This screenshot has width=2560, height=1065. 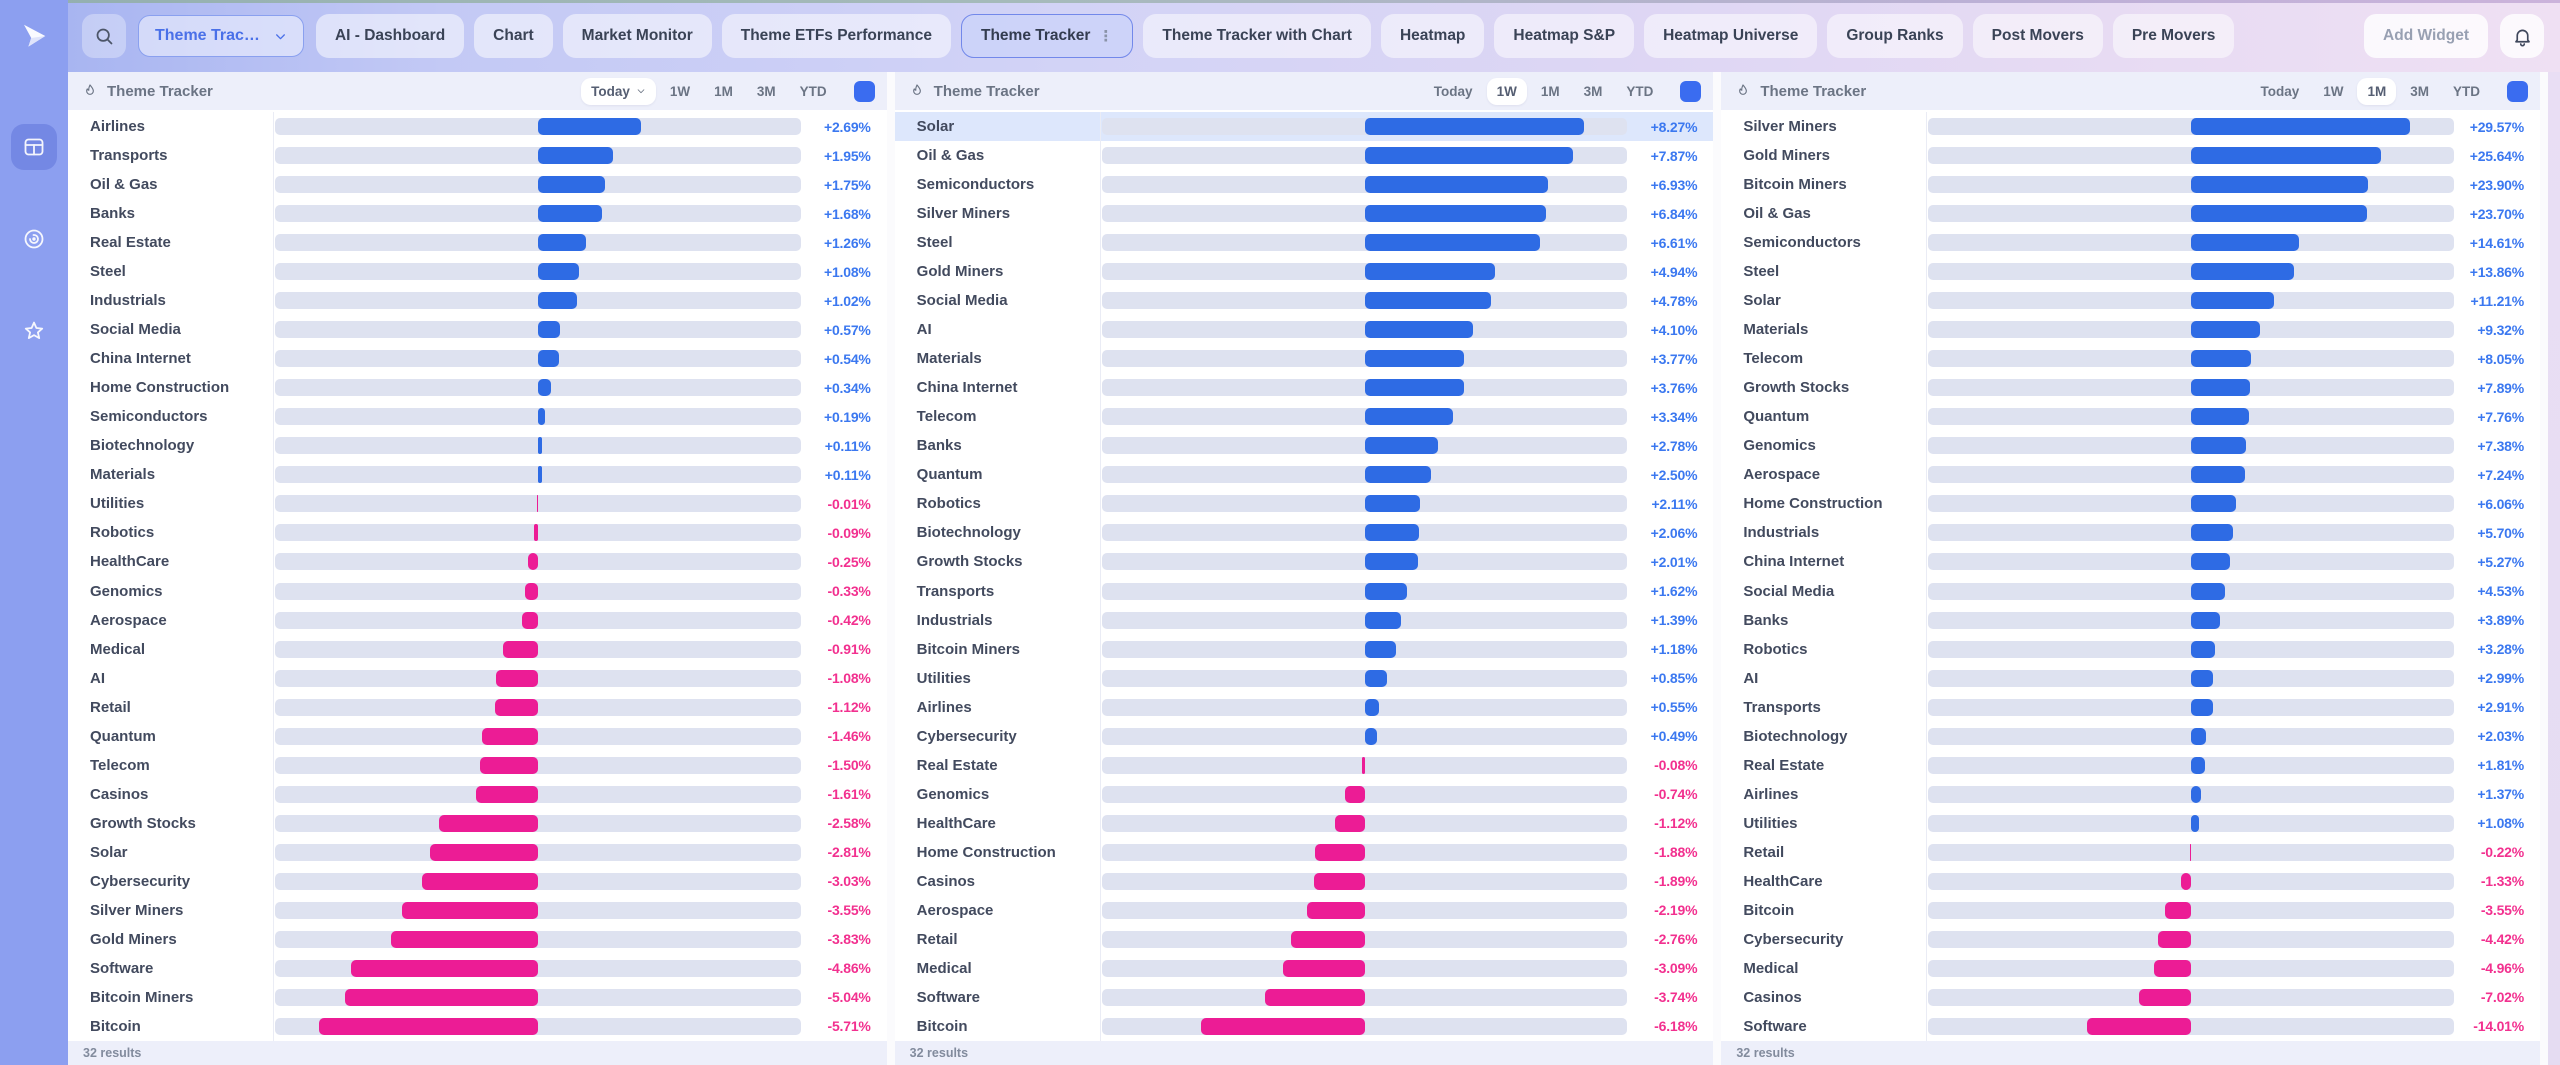 I want to click on theme-row: Utilities +0.85%, so click(x=1304, y=678).